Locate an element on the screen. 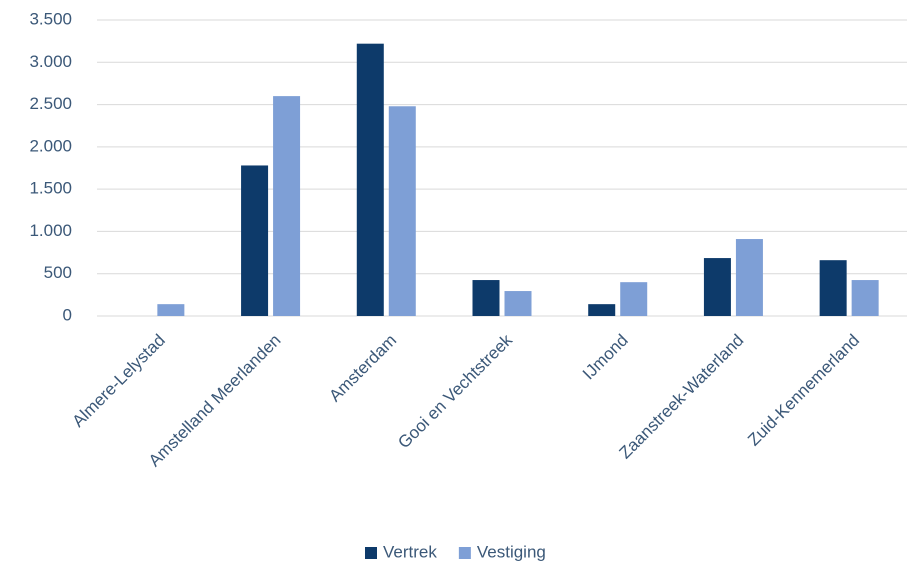  y-tick-label: 1.500 is located at coordinates (50, 188).